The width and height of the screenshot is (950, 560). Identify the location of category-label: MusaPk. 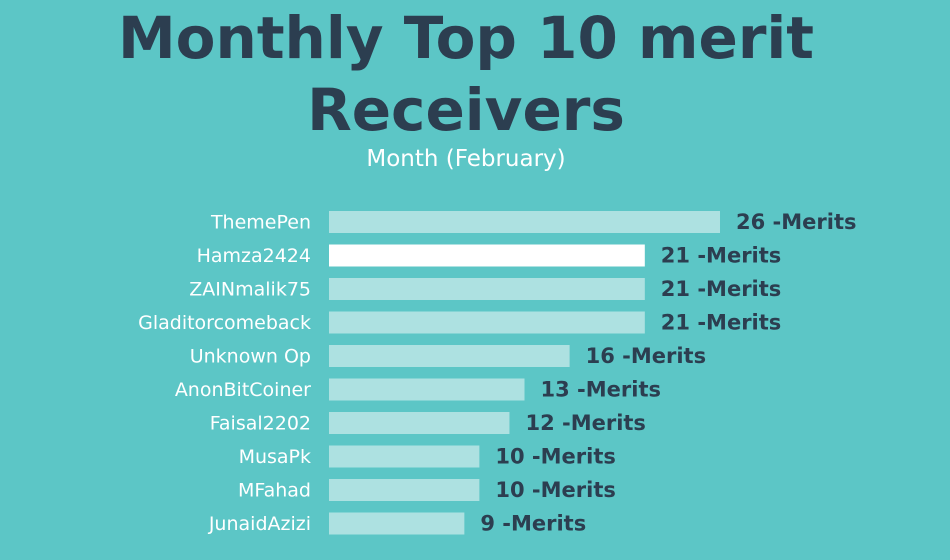
(275, 457).